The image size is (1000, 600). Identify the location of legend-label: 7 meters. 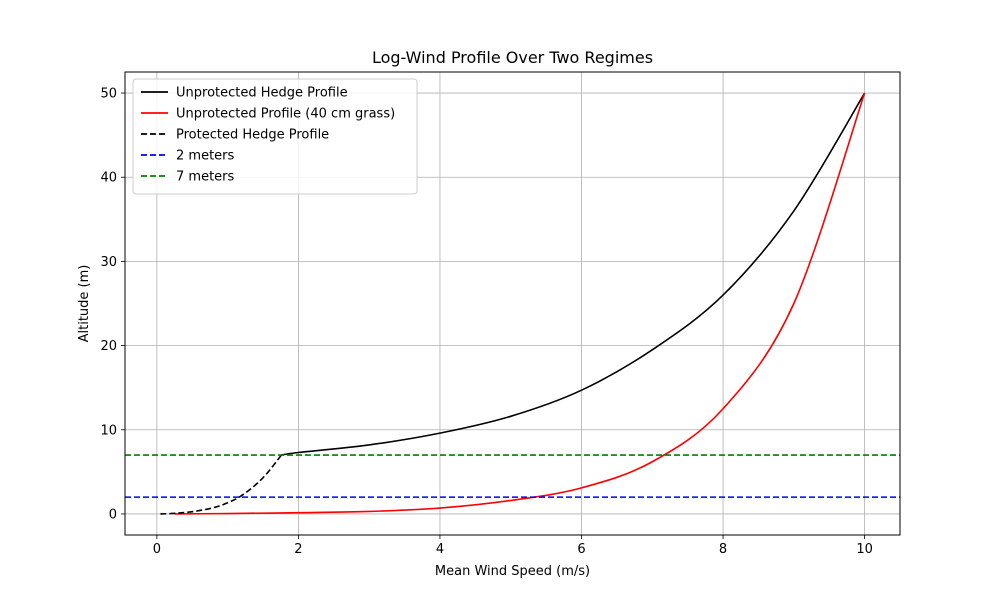
(205, 177).